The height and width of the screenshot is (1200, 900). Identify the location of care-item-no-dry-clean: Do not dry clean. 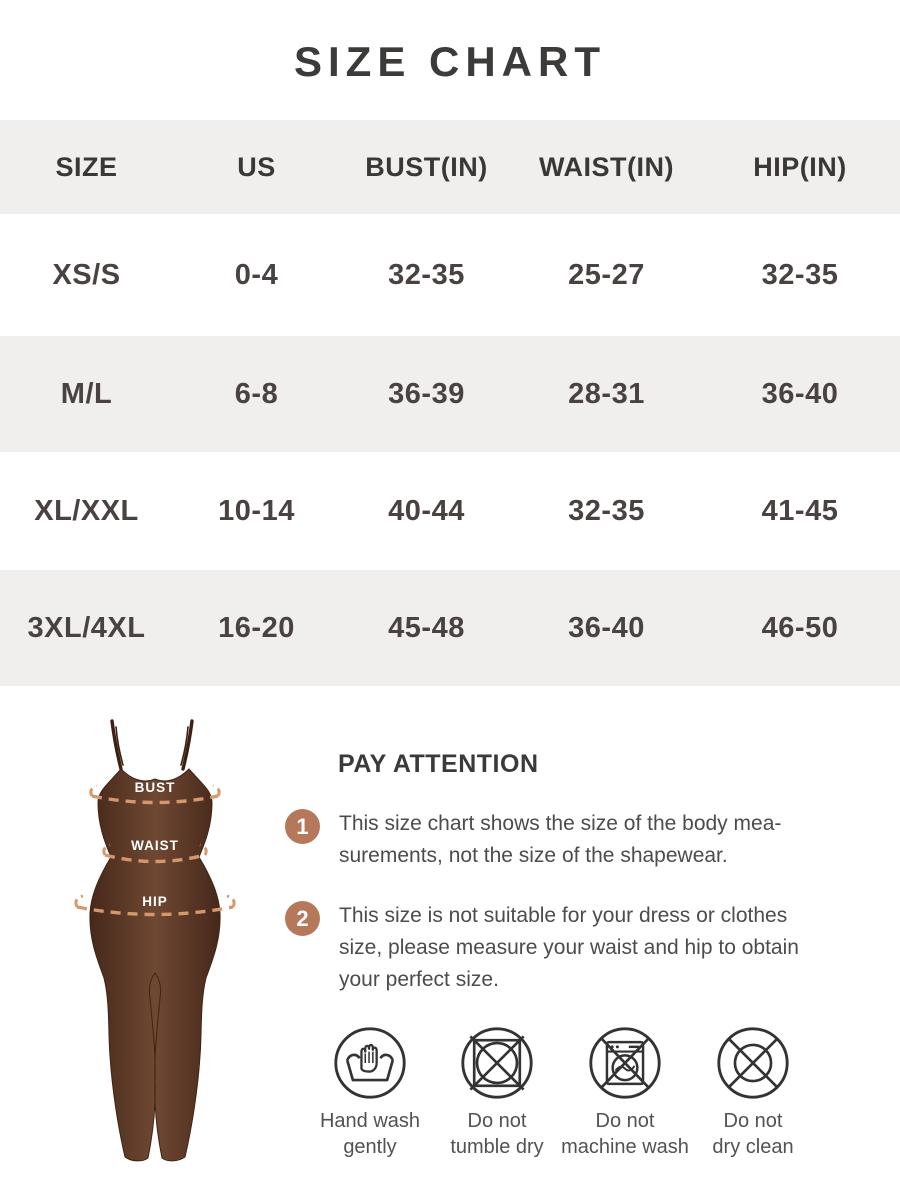
(753, 1092).